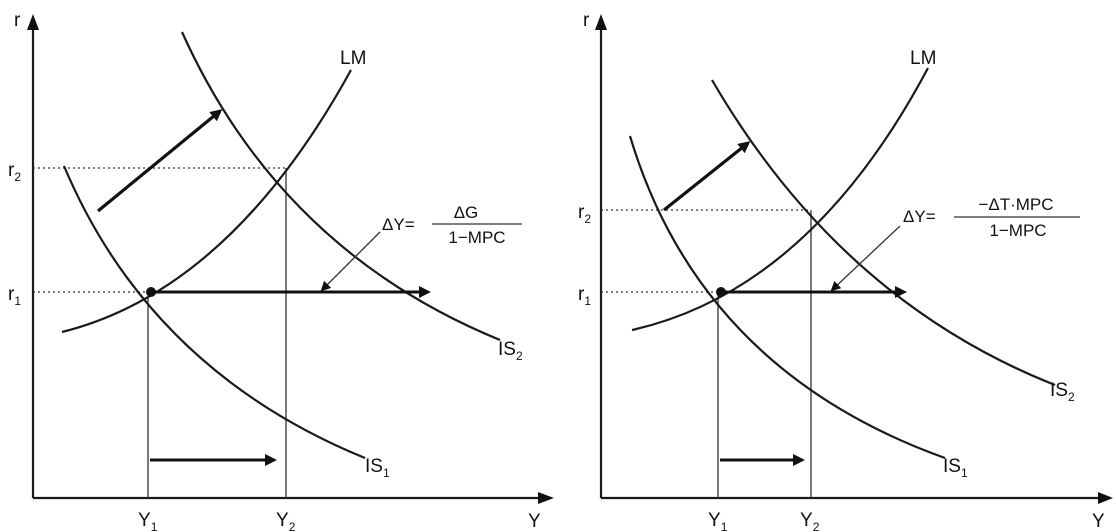  I want to click on left-is1-label: IS1, so click(377, 468).